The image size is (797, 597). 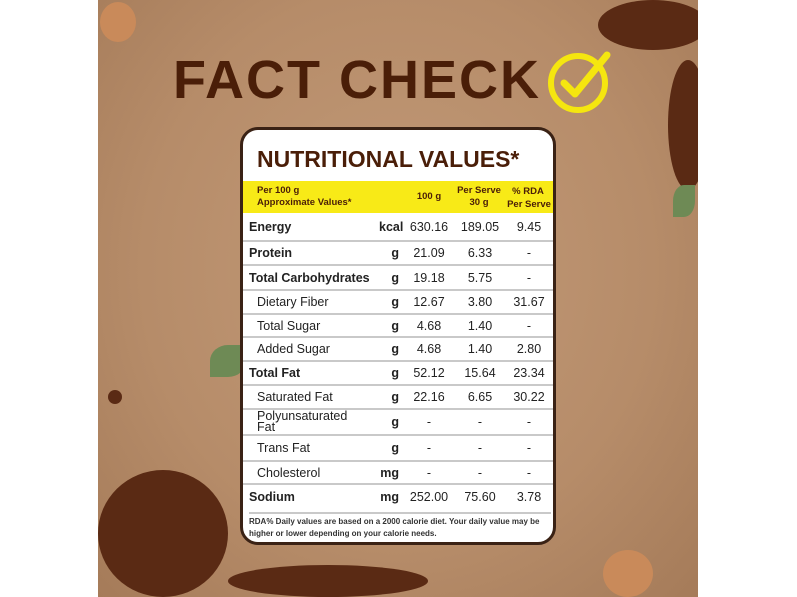 What do you see at coordinates (272, 496) in the screenshot?
I see `nutrient-name: Sodium` at bounding box center [272, 496].